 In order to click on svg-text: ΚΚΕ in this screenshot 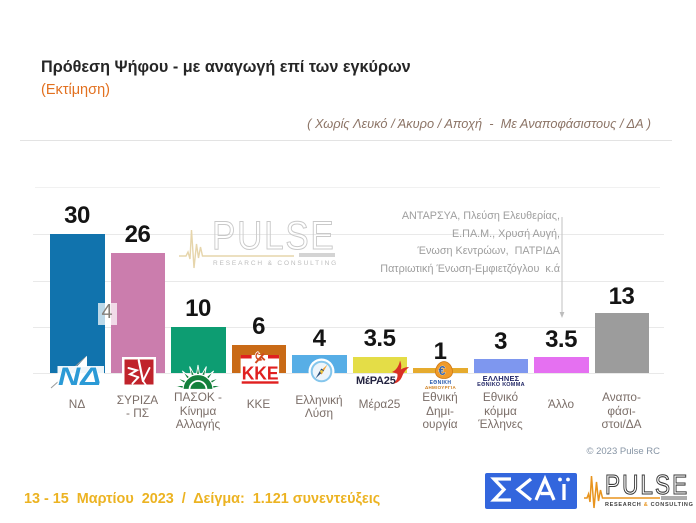, I will do `click(260, 374)`.